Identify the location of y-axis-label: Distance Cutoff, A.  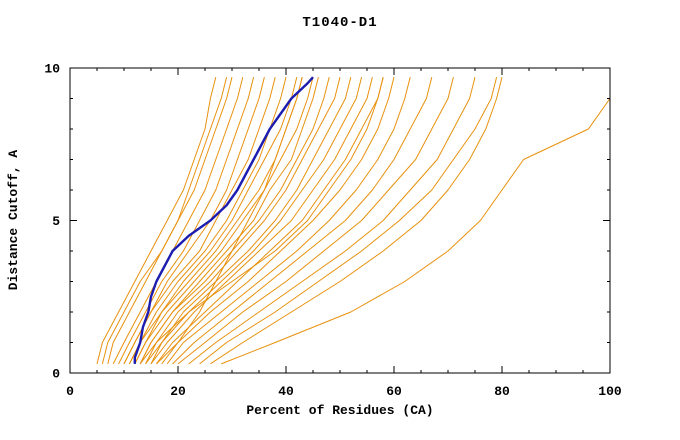
(13, 220).